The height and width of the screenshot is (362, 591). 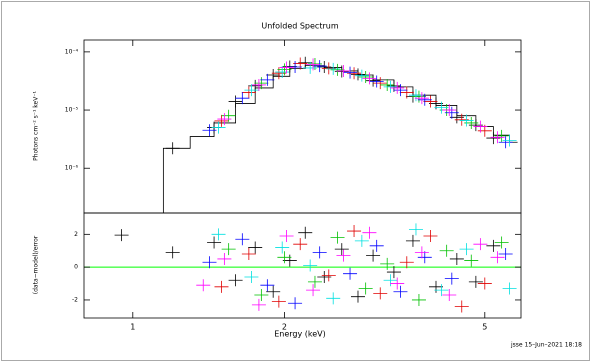 What do you see at coordinates (484, 327) in the screenshot?
I see `x-tick-label: 5` at bounding box center [484, 327].